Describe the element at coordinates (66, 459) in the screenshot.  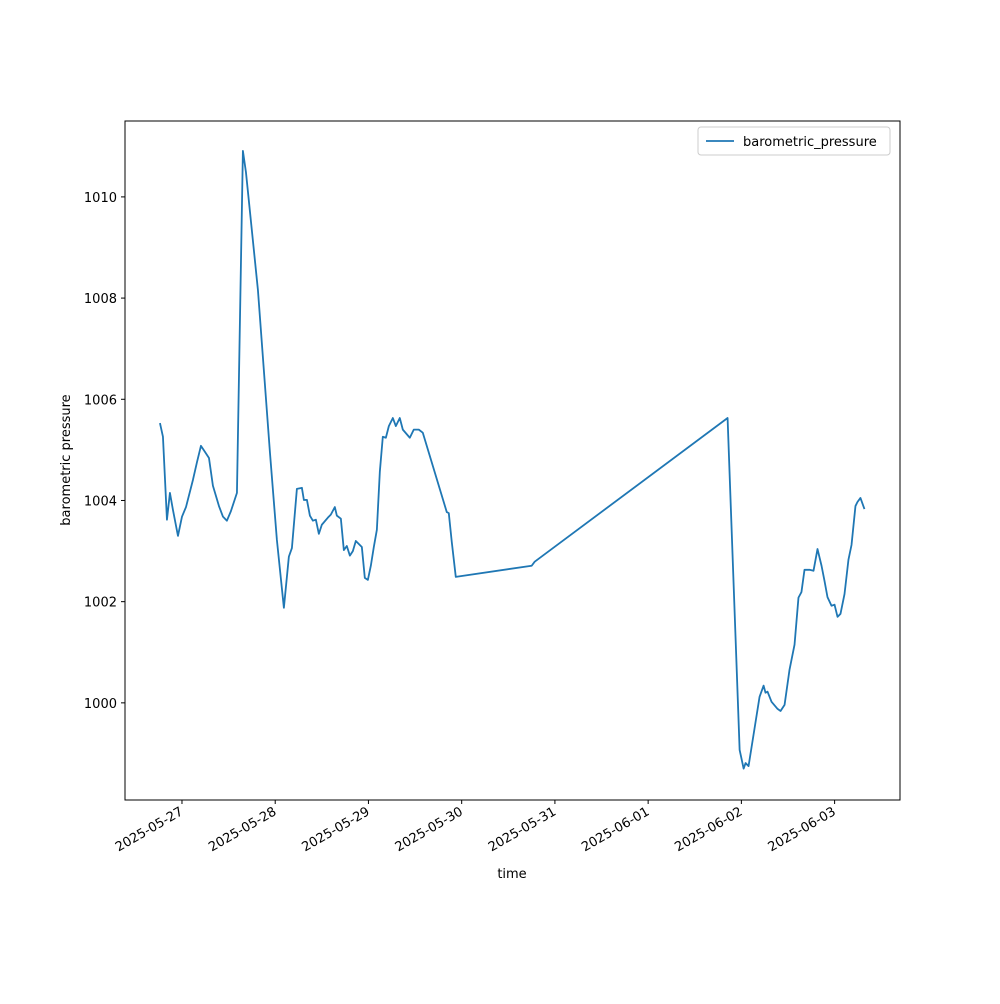
I see `y-axis-label: barometric pressure` at that location.